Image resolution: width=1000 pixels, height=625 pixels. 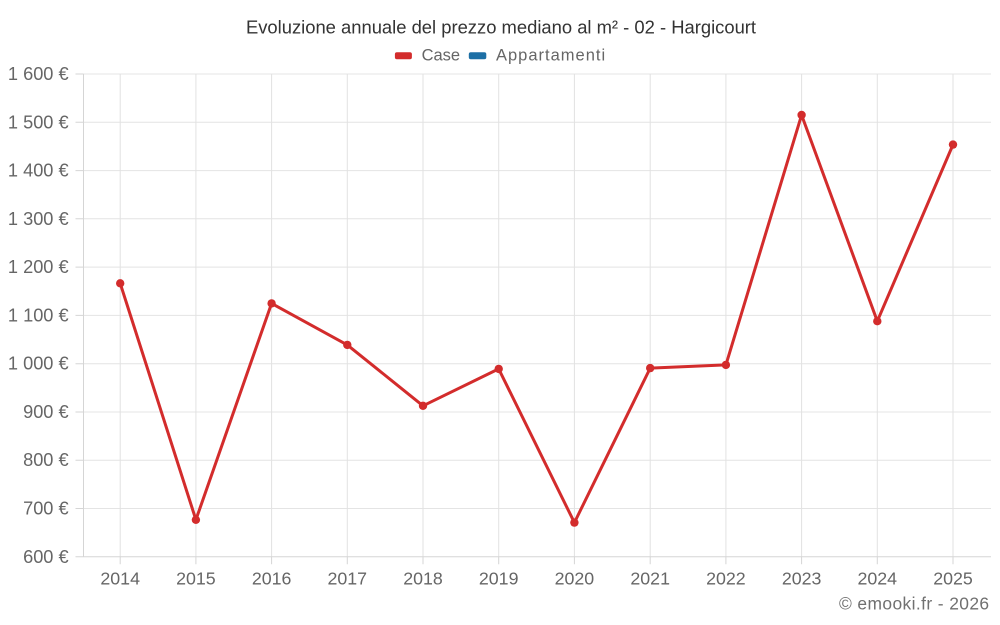 What do you see at coordinates (551, 55) in the screenshot?
I see `svg-text: Appartamenti` at bounding box center [551, 55].